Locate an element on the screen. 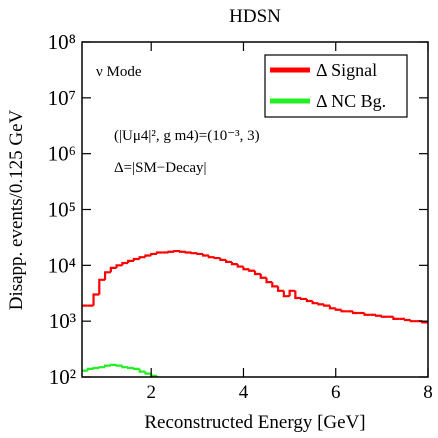 The height and width of the screenshot is (438, 438). x-axis-label: Reconstructed Energy [GeV] is located at coordinates (254, 422).